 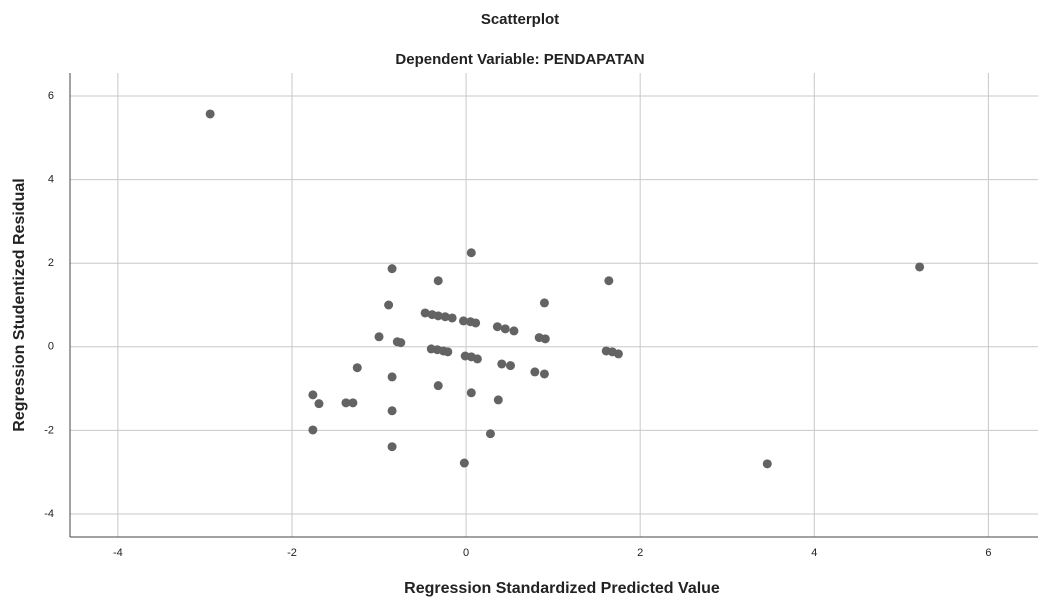 What do you see at coordinates (520, 19) in the screenshot?
I see `chart-title: Scatterplot` at bounding box center [520, 19].